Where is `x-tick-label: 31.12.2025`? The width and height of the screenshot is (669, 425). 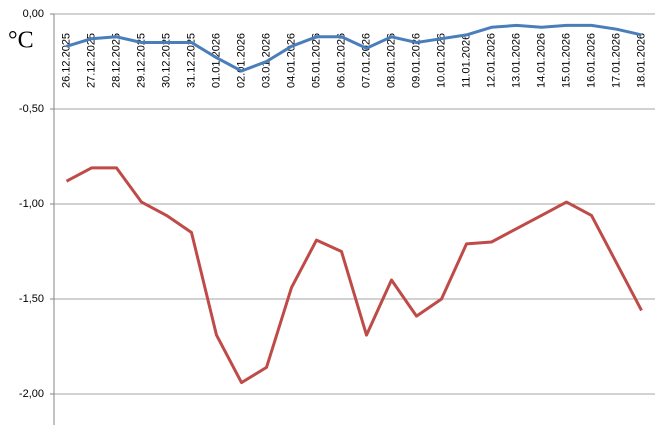
x-tick-label: 31.12.2025 is located at coordinates (191, 60).